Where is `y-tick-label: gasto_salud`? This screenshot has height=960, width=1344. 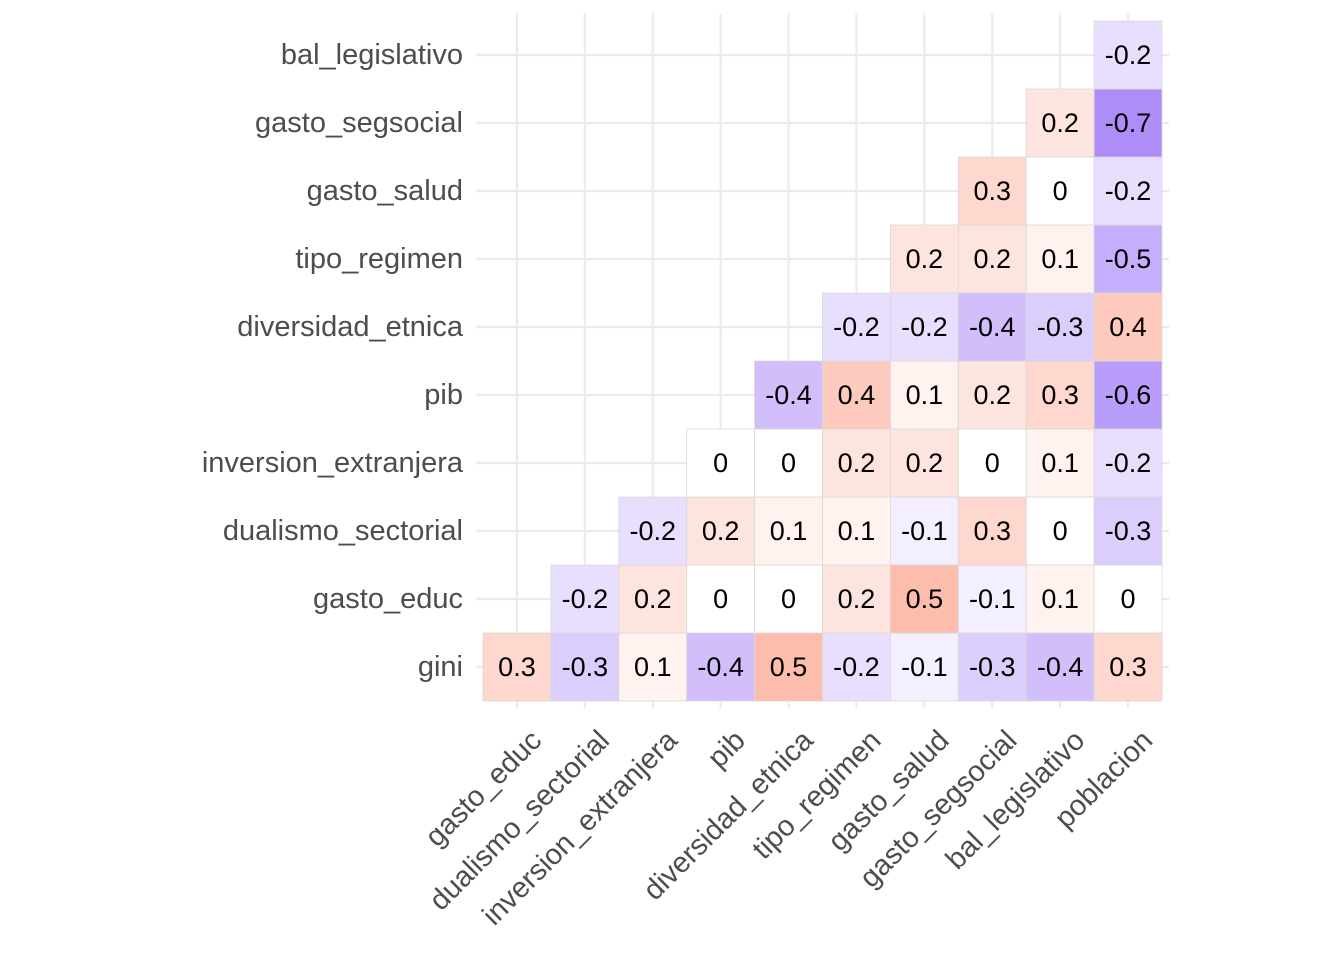
y-tick-label: gasto_salud is located at coordinates (385, 191).